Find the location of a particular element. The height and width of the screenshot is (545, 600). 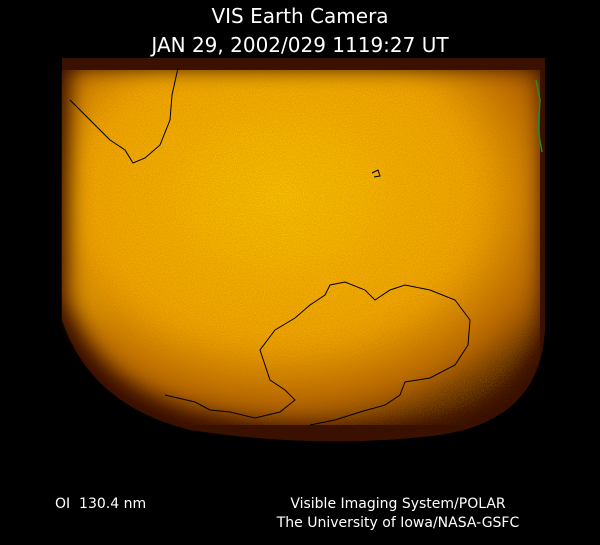

instrument: Visible Imaging System/POLAR is located at coordinates (398, 504).